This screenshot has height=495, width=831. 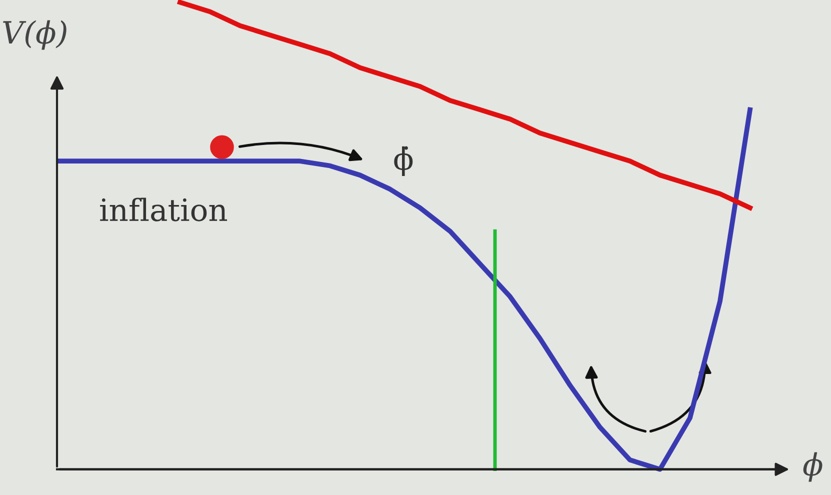 I want to click on annotation: ϕ̇, so click(x=403, y=161).